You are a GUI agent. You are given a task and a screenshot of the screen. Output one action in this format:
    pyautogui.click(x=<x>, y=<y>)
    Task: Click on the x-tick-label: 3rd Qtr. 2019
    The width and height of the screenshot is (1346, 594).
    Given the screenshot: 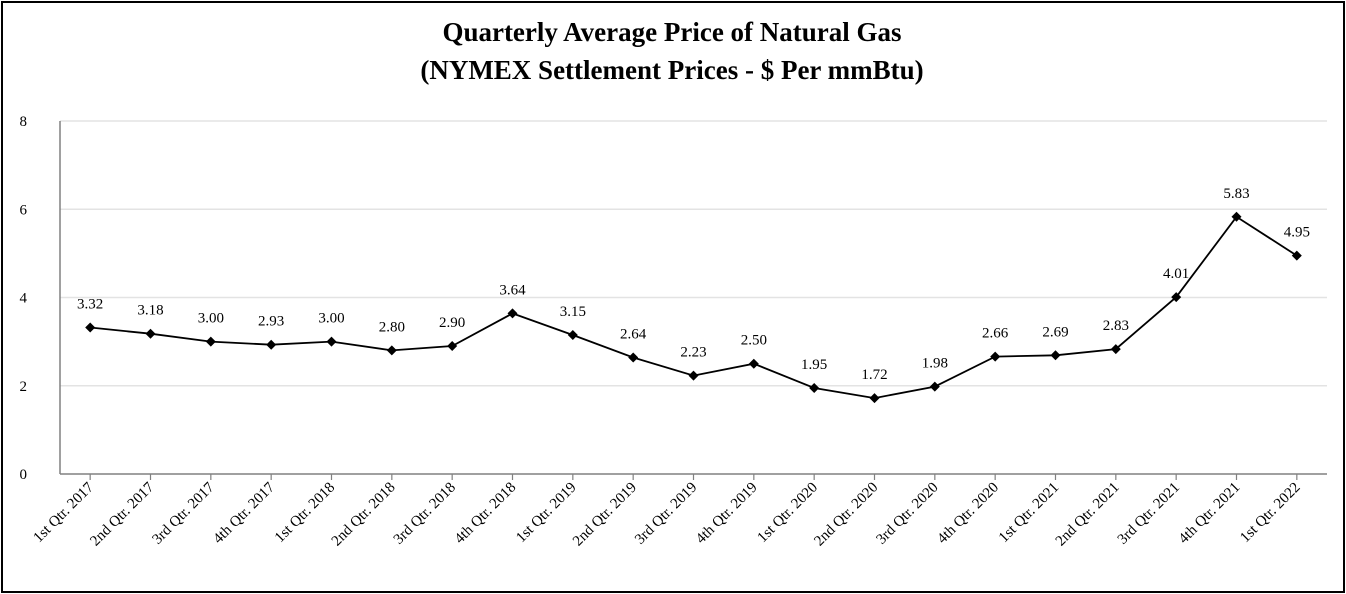 What is the action you would take?
    pyautogui.click(x=666, y=514)
    